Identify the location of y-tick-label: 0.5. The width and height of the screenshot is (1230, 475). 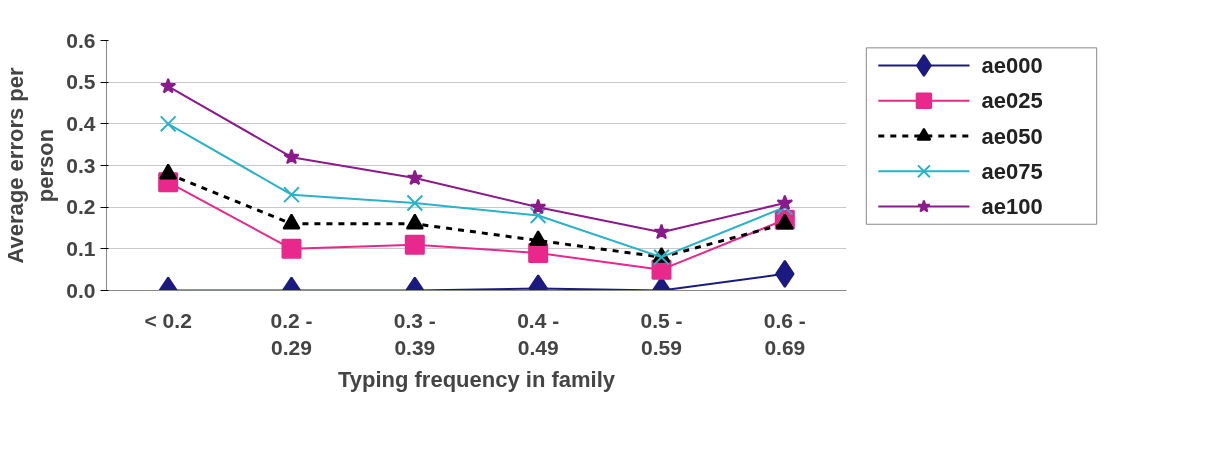
(81, 82).